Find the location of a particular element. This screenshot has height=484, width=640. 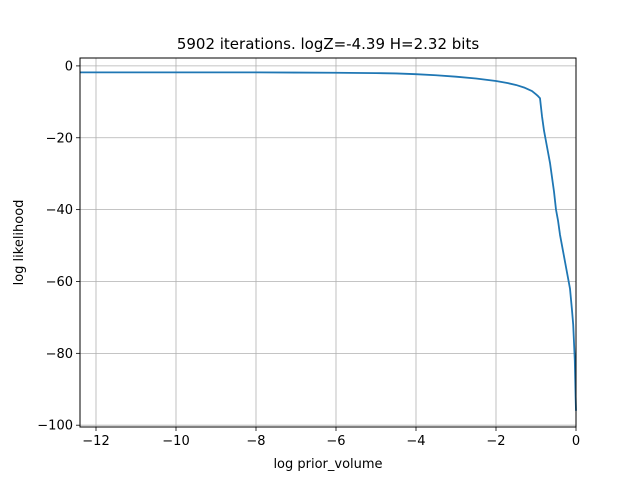

x-tick-label: −6 is located at coordinates (335, 441).